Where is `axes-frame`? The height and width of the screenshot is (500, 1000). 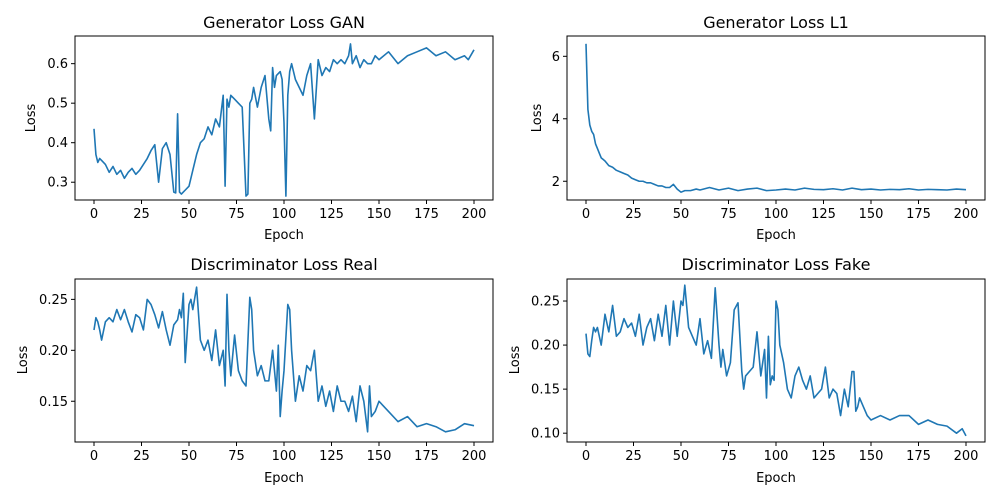 axes-frame is located at coordinates (776, 118).